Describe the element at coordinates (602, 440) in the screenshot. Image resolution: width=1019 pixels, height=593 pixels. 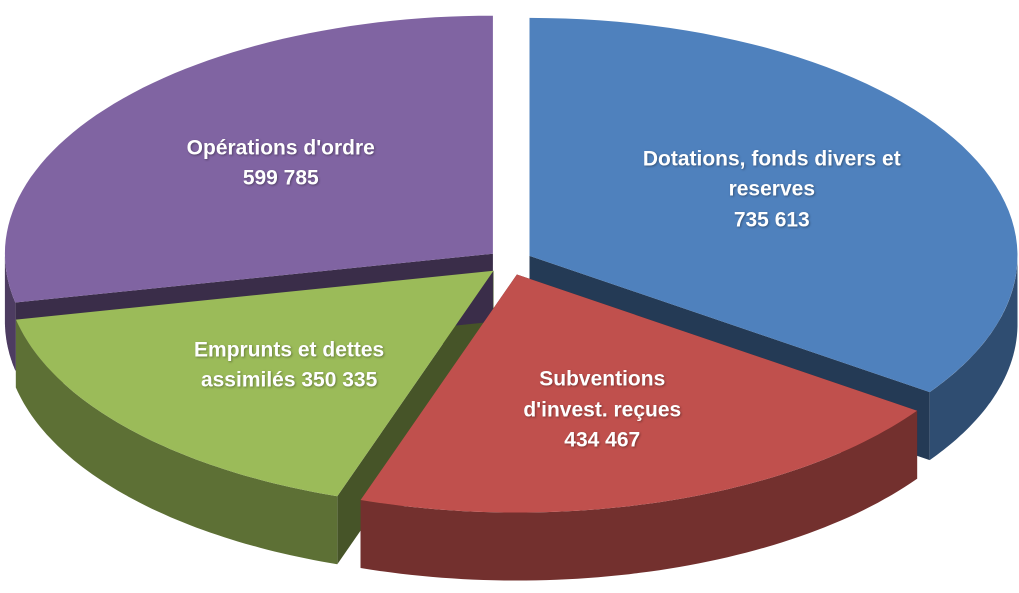
I see `value-label: 434 467` at that location.